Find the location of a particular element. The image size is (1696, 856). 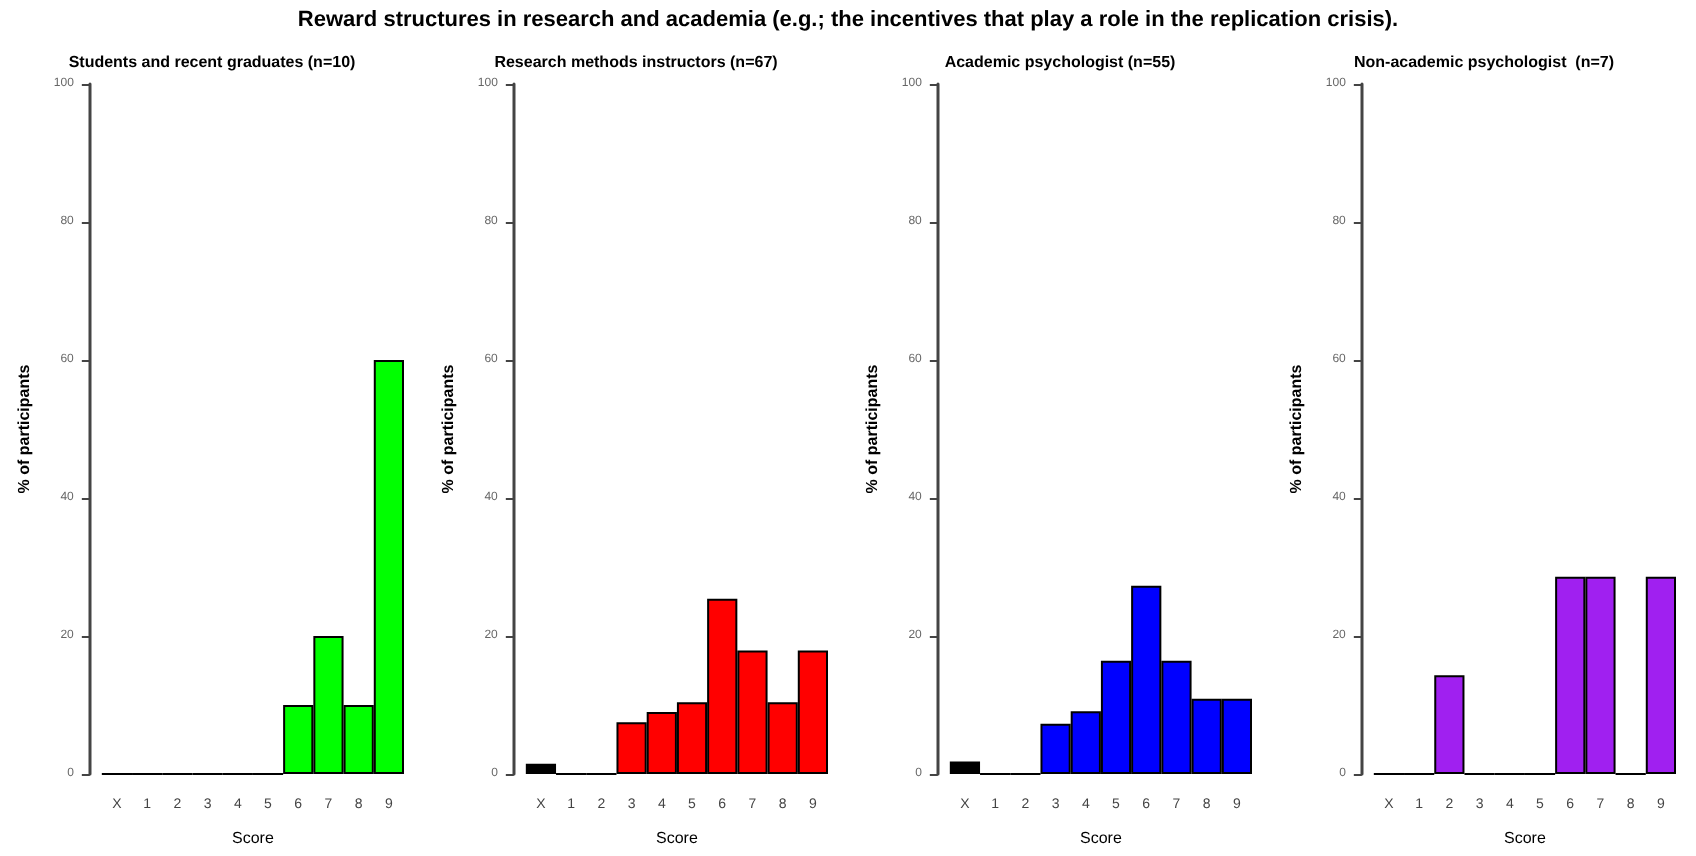

chart-subtitle: Academic psychologist (n=55) is located at coordinates (1060, 62).